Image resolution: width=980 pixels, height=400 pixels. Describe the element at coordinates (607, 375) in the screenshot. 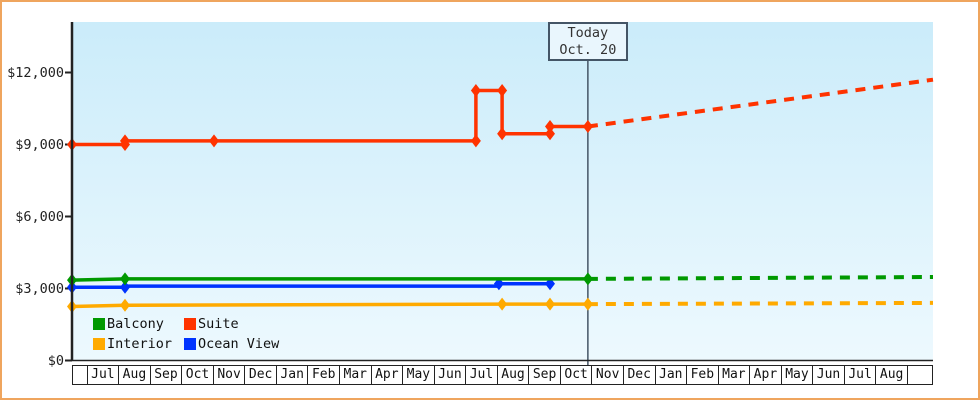

I see `month-cell-nov-16: Nov` at that location.